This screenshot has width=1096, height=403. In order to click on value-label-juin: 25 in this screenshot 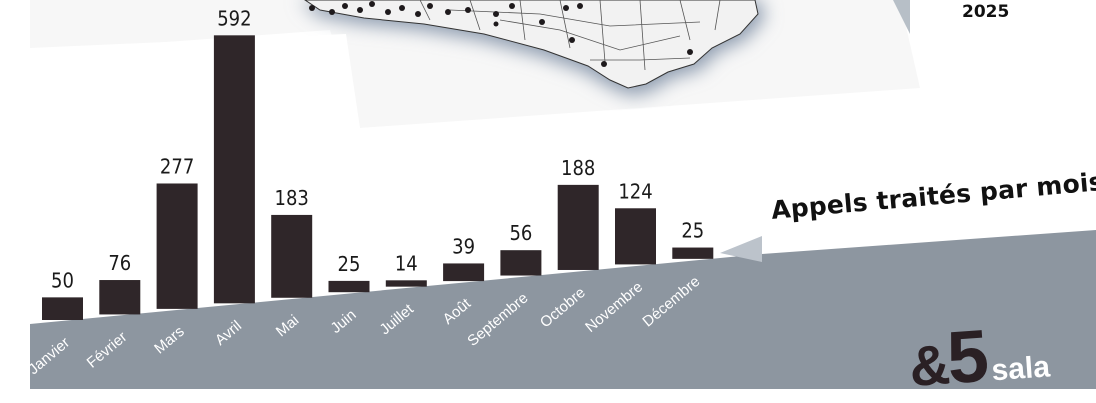, I will do `click(349, 264)`.